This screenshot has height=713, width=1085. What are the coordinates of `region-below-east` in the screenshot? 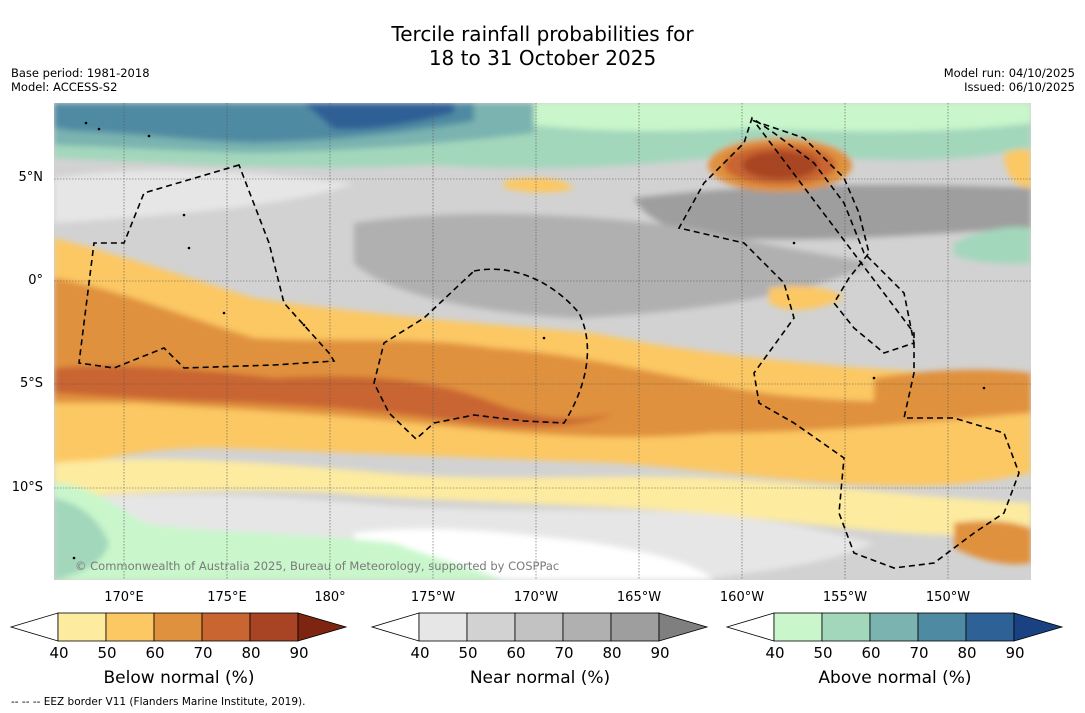 It's located at (952, 390).